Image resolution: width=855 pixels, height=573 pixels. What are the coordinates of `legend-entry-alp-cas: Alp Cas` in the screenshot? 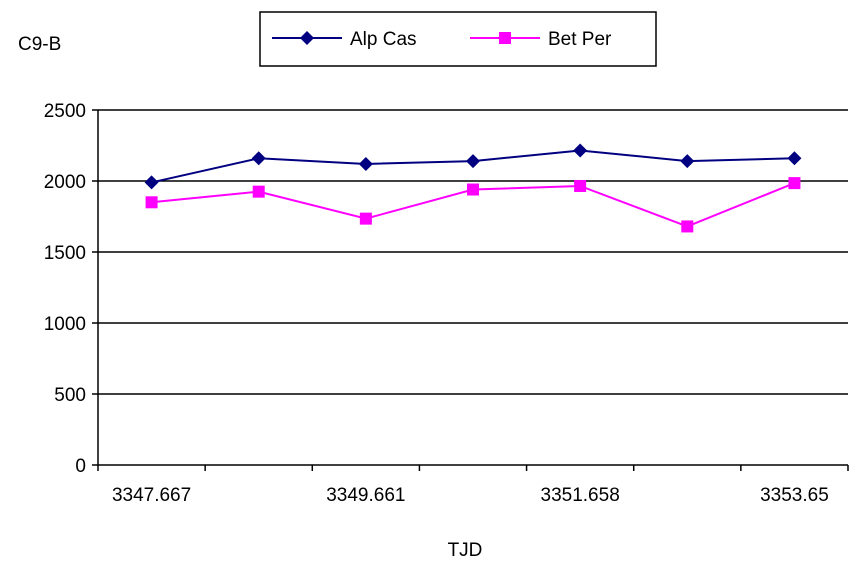 It's located at (344, 39).